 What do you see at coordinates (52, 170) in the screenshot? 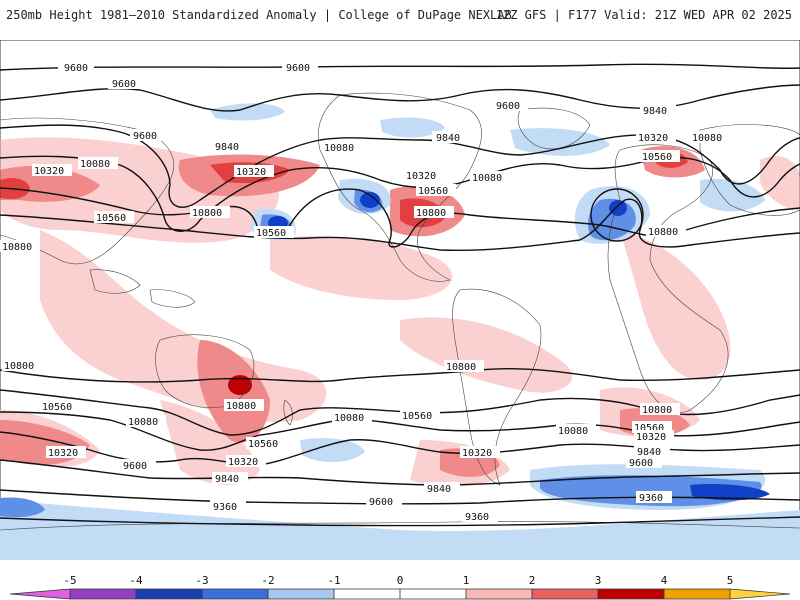
I see `contour-label-10320-1: 10320` at bounding box center [52, 170].